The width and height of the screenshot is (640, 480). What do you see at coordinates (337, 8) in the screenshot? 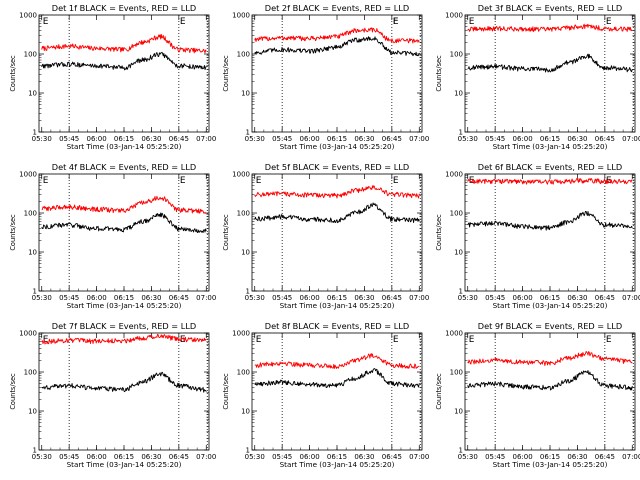
I see `panel-title: Det 2f BLACK = Events, RED = LLD` at bounding box center [337, 8].